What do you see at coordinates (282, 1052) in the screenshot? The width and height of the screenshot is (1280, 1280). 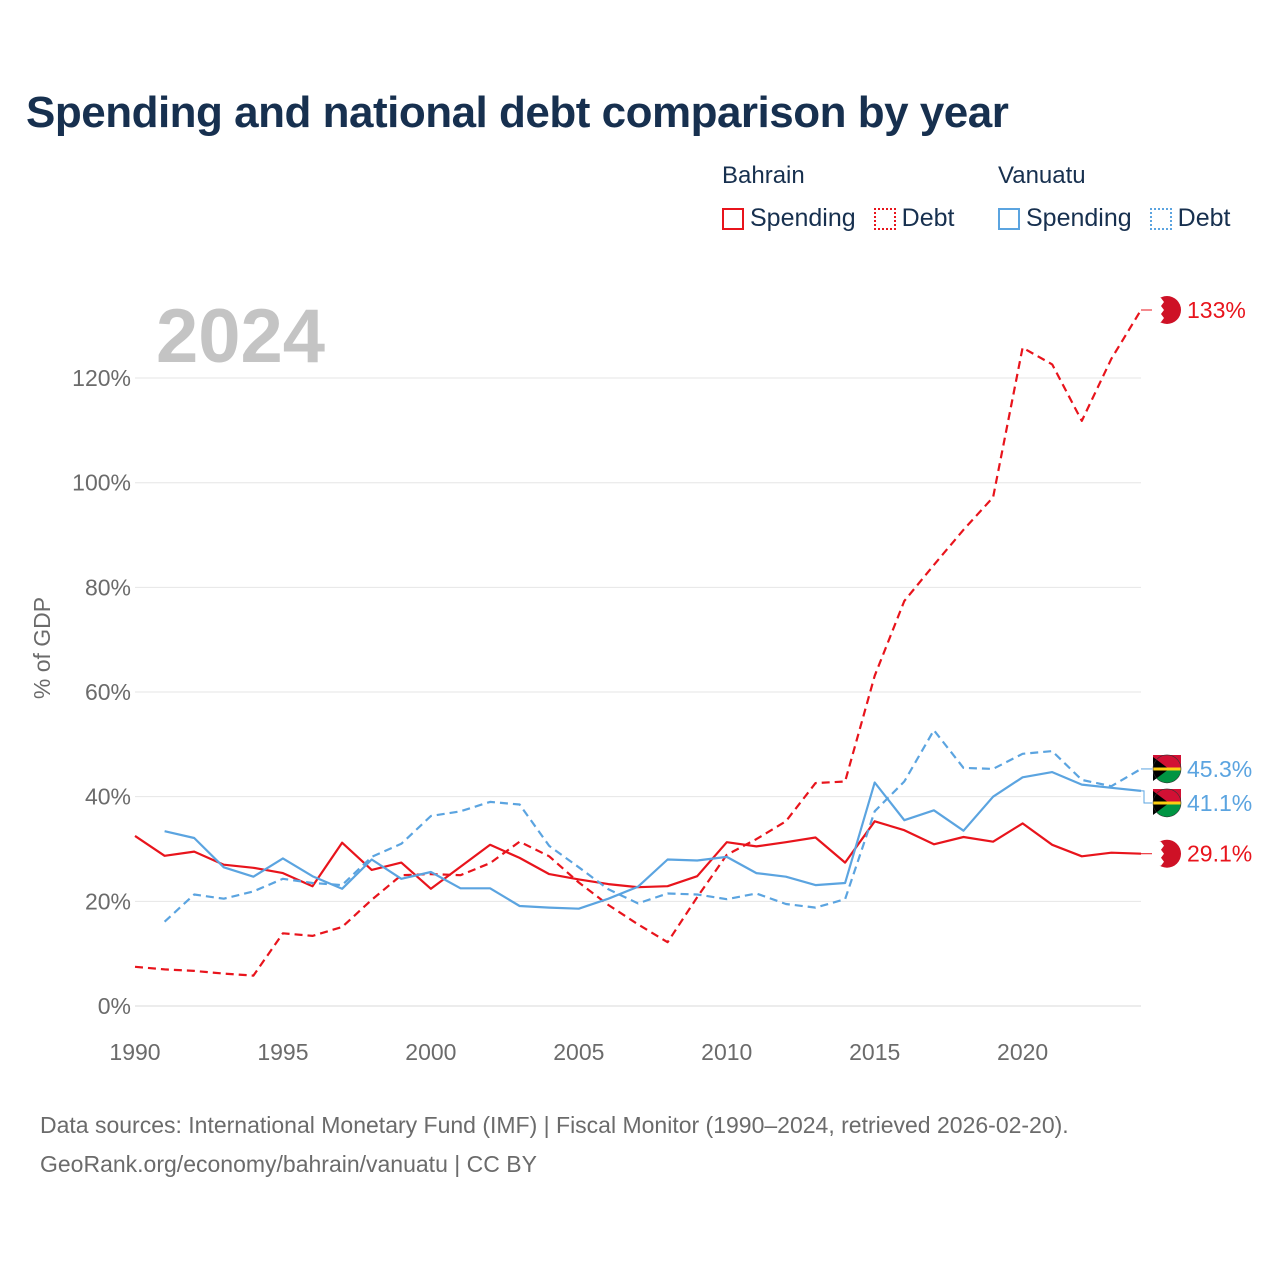 I see `x-tick-label: 1995` at bounding box center [282, 1052].